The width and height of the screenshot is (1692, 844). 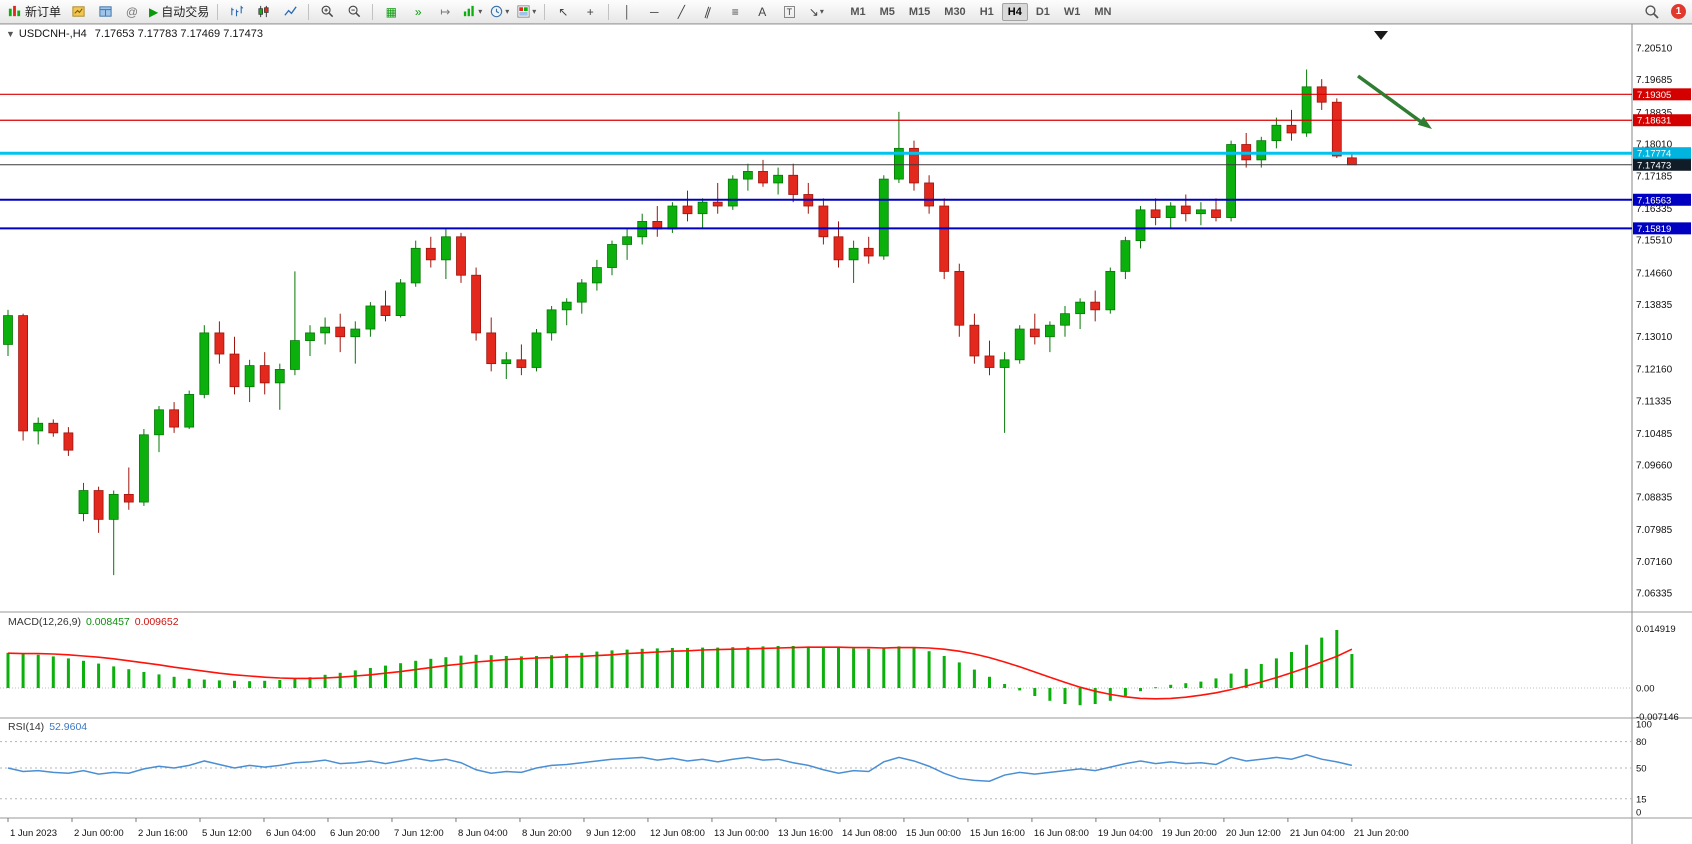 I want to click on auto-scroll-icon: », so click(x=418, y=11).